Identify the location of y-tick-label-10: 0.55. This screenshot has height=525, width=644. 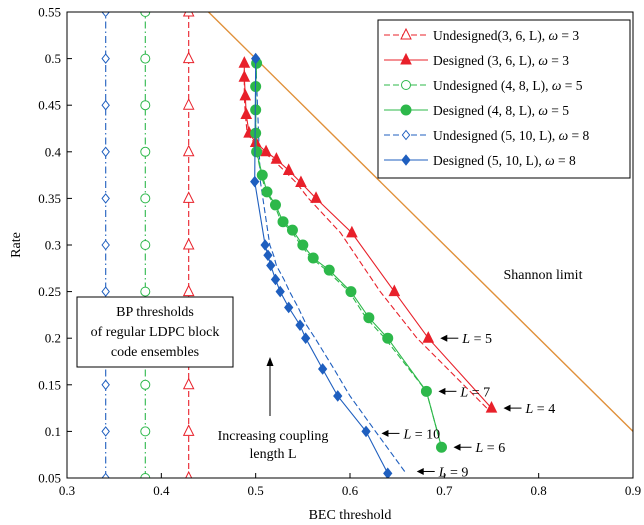
(49, 12).